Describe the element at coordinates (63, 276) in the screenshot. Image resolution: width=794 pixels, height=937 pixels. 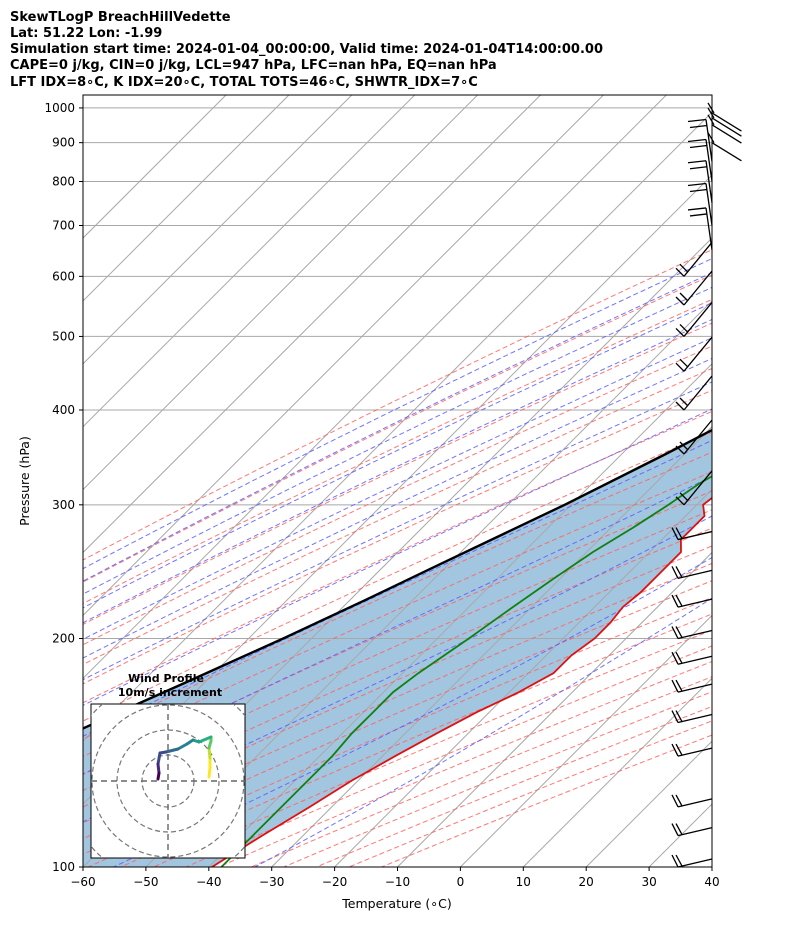
I see `y-tick-label: 600` at that location.